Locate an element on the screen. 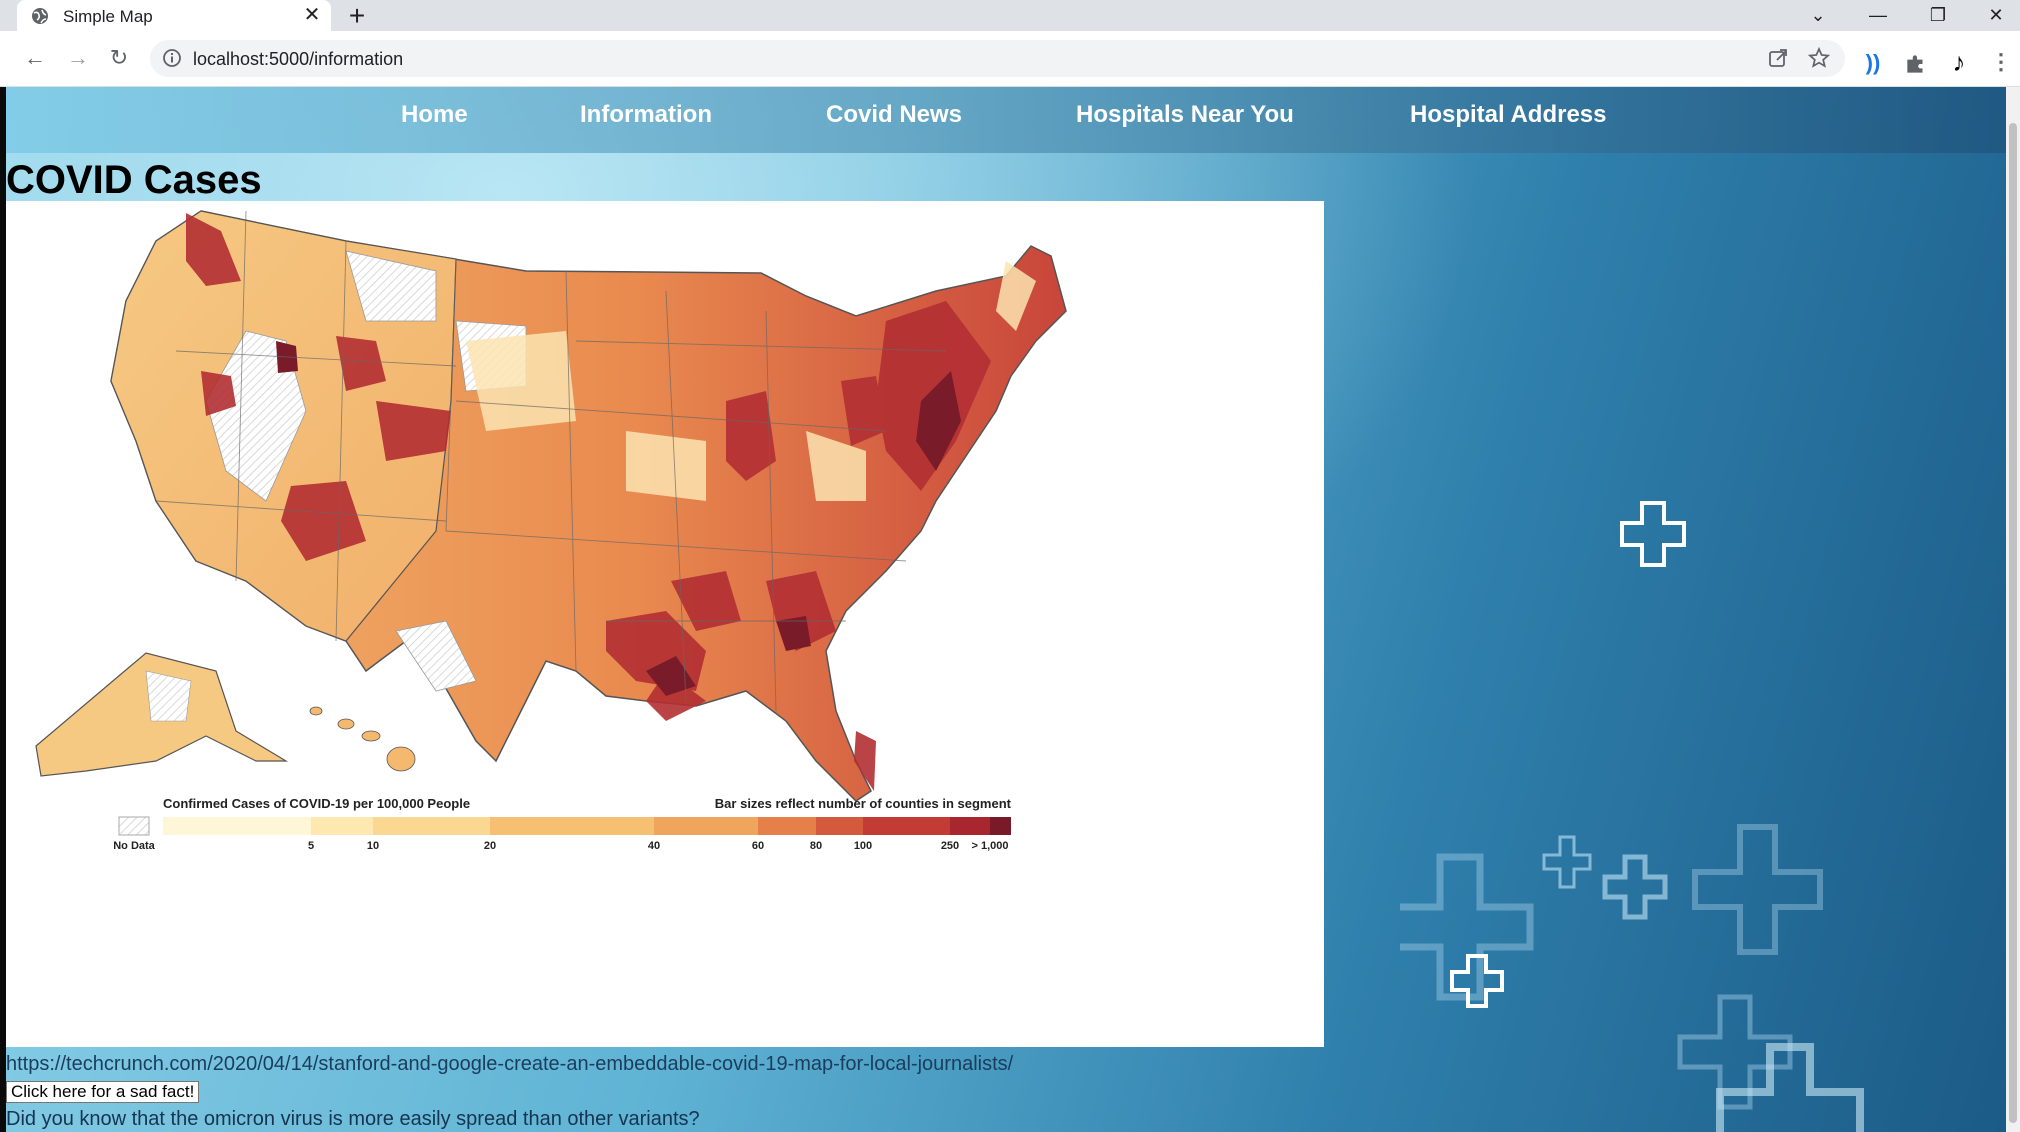 The image size is (2020, 1132). legend-tick-label: 80 is located at coordinates (816, 846).